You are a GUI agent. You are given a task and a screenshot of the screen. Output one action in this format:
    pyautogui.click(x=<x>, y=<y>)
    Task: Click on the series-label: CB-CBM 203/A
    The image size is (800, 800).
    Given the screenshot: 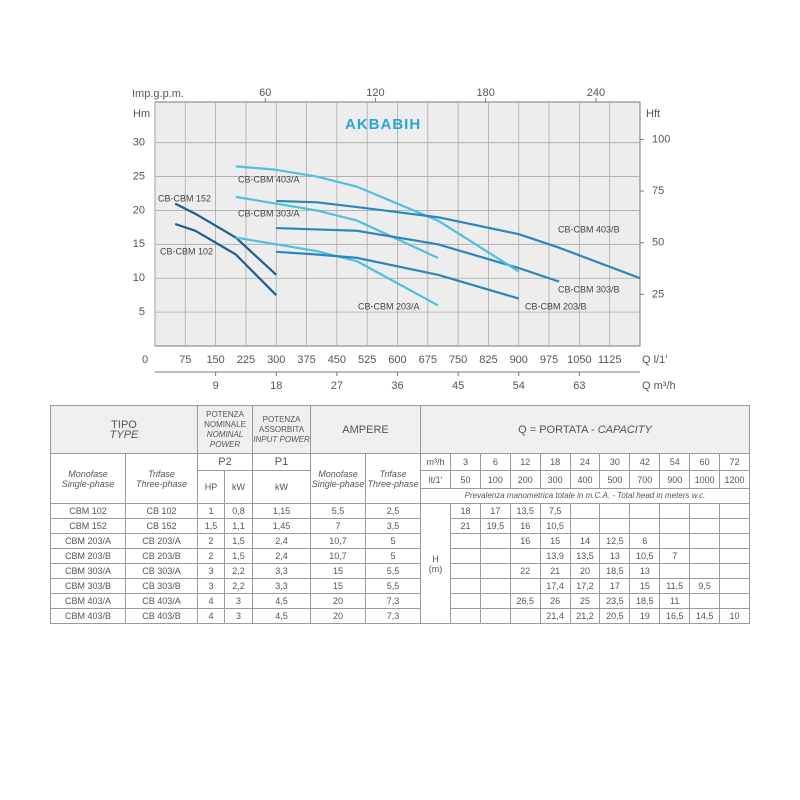 What is the action you would take?
    pyautogui.click(x=389, y=306)
    